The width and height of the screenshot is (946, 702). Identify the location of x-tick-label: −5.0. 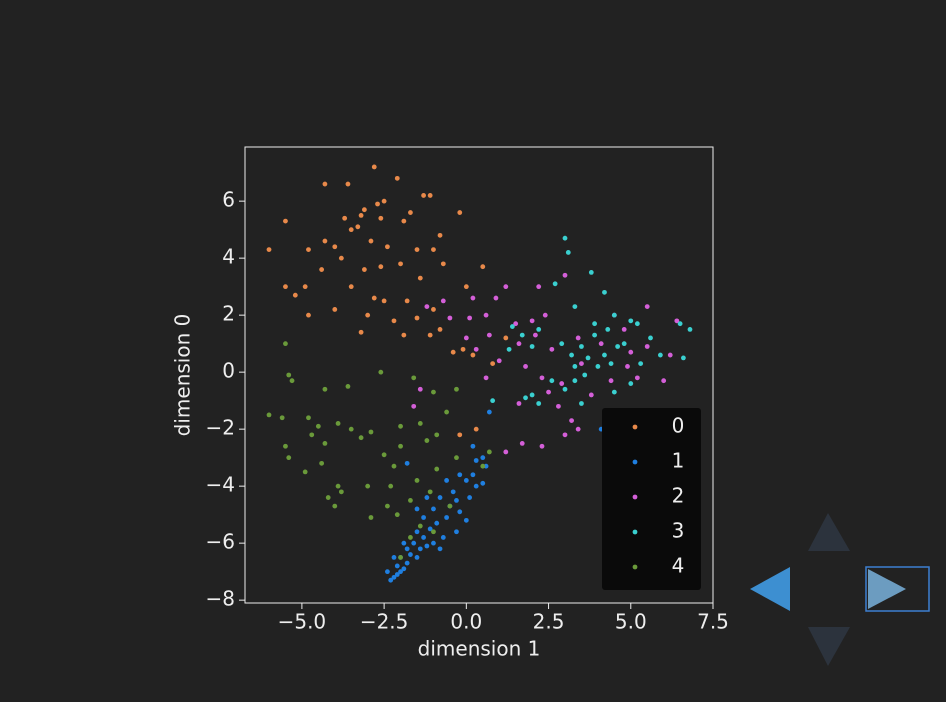
(302, 622).